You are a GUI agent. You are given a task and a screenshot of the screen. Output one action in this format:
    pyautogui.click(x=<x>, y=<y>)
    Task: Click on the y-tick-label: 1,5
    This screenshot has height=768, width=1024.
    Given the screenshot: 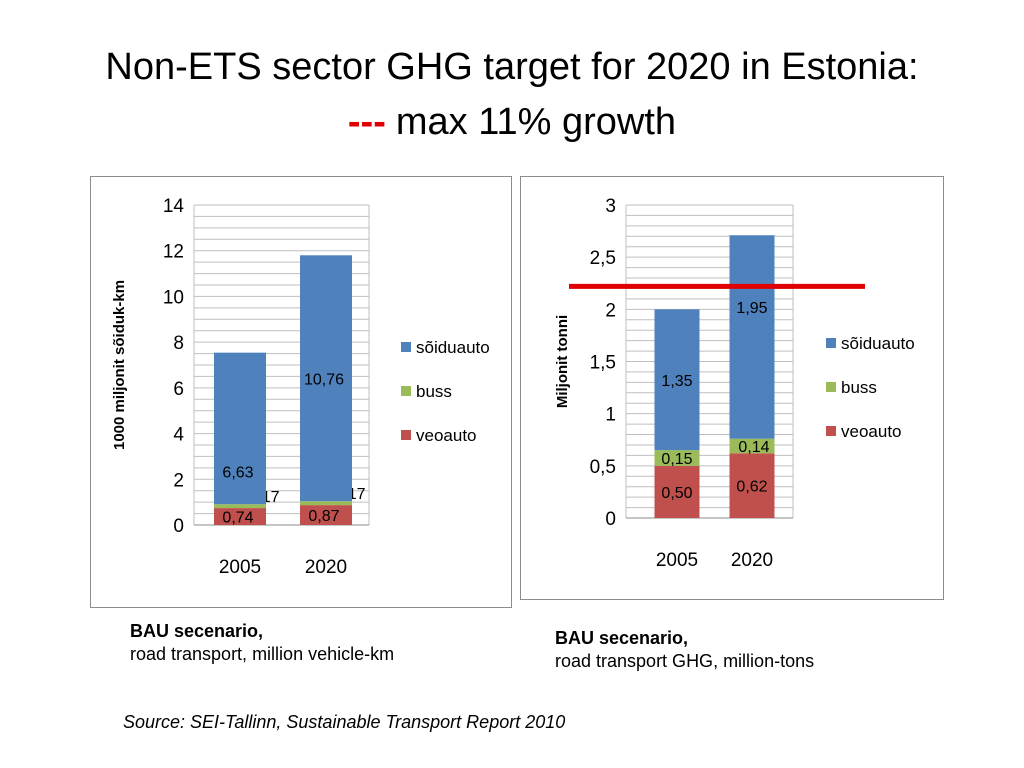 What is the action you would take?
    pyautogui.click(x=603, y=363)
    